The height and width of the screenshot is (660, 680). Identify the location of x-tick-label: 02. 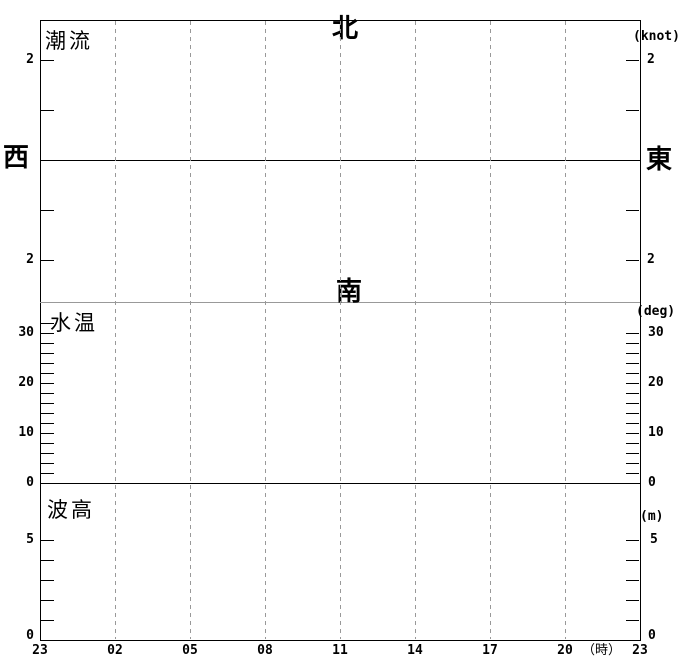
(115, 650).